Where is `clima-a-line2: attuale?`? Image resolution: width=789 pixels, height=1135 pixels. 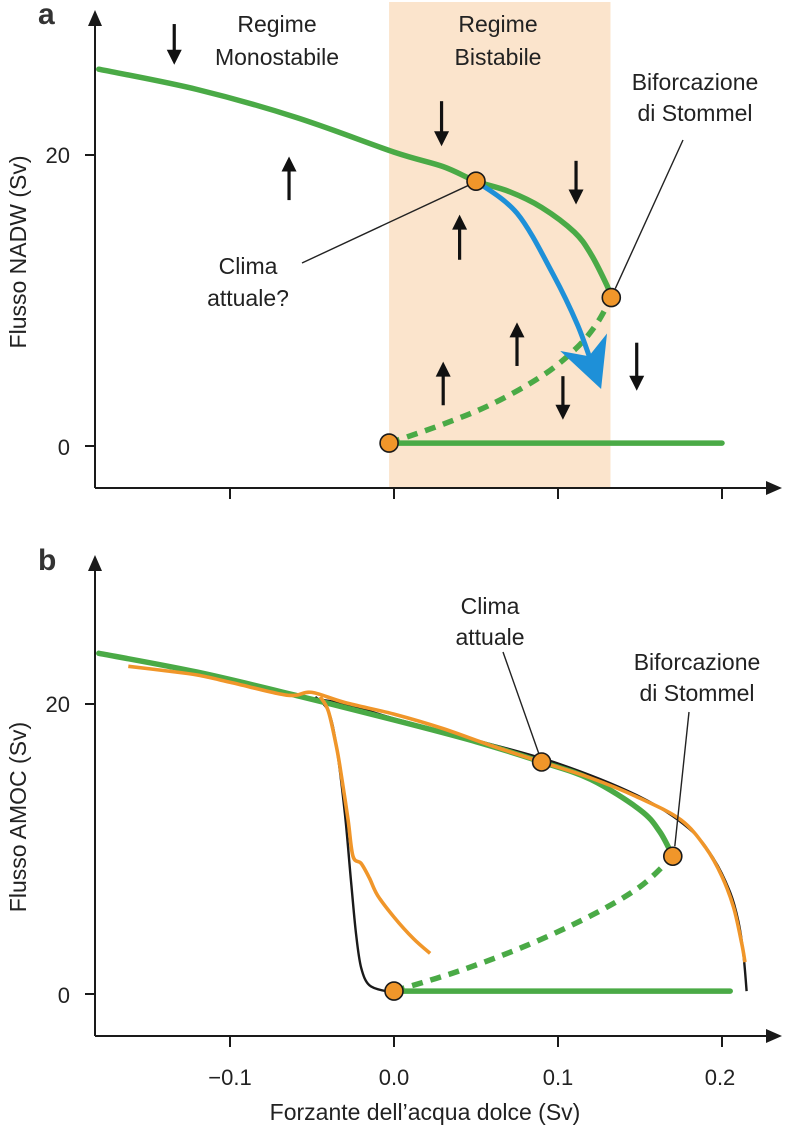 clima-a-line2: attuale? is located at coordinates (248, 298).